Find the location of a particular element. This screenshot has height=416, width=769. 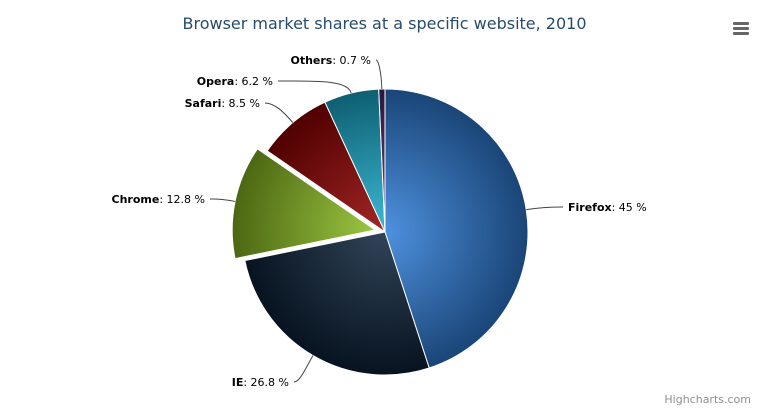

pie-slice-others is located at coordinates (382, 160).